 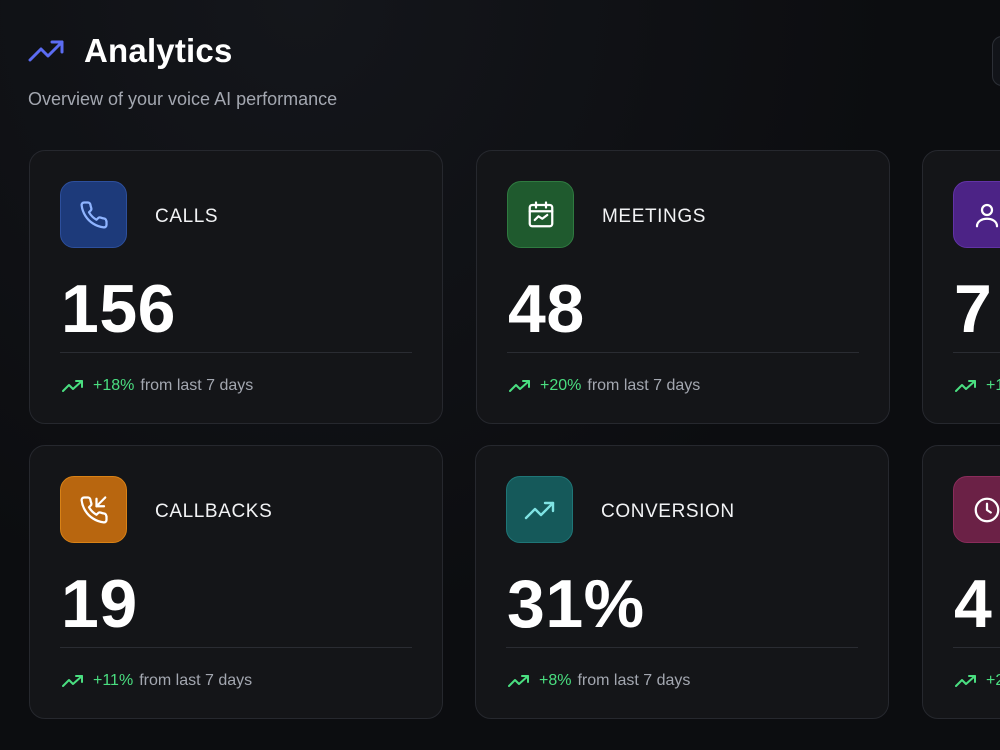 I want to click on delta-value: +2, so click(x=993, y=680).